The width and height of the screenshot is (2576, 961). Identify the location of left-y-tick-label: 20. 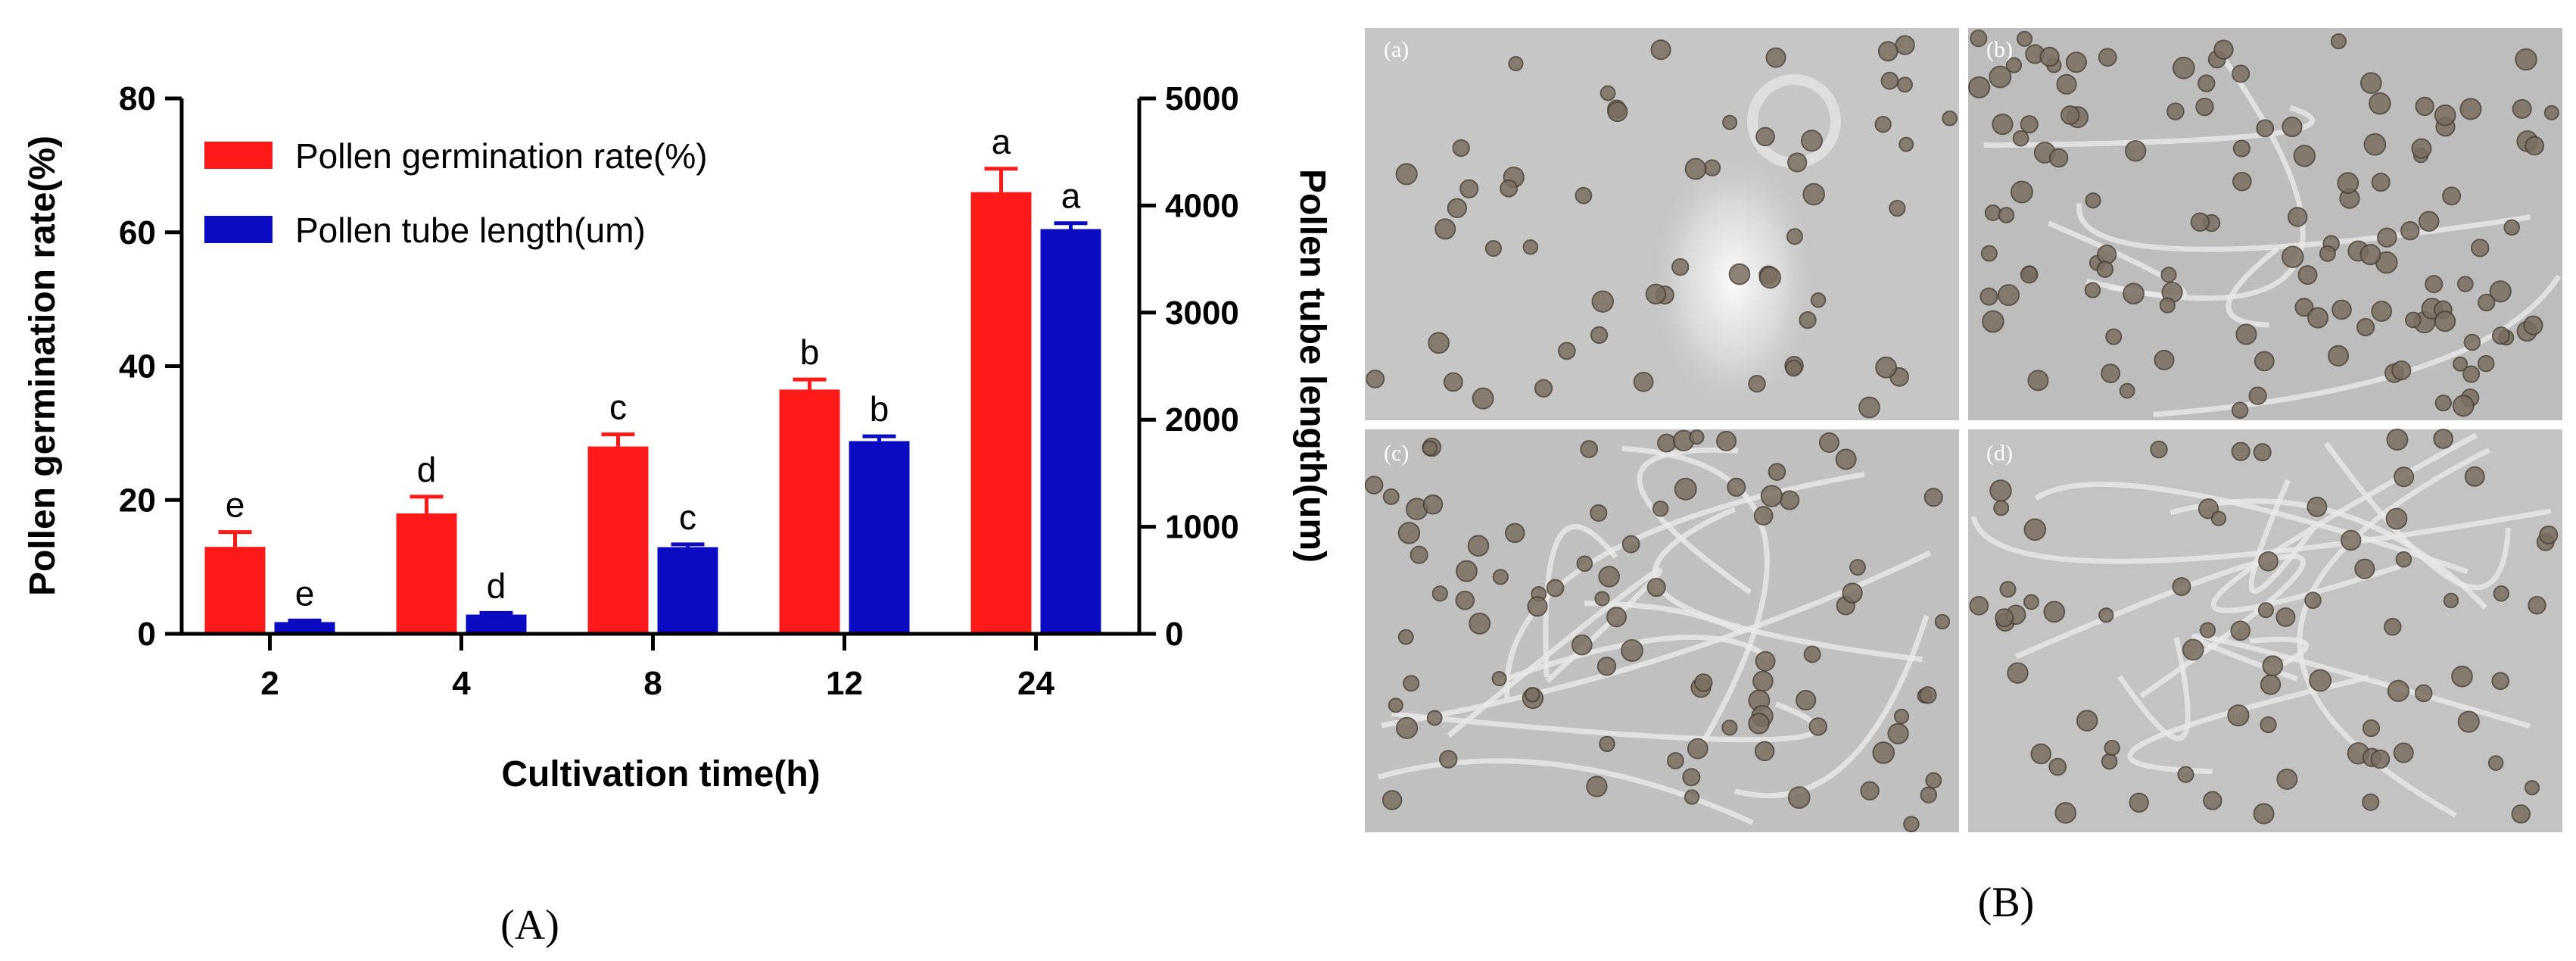
(137, 500).